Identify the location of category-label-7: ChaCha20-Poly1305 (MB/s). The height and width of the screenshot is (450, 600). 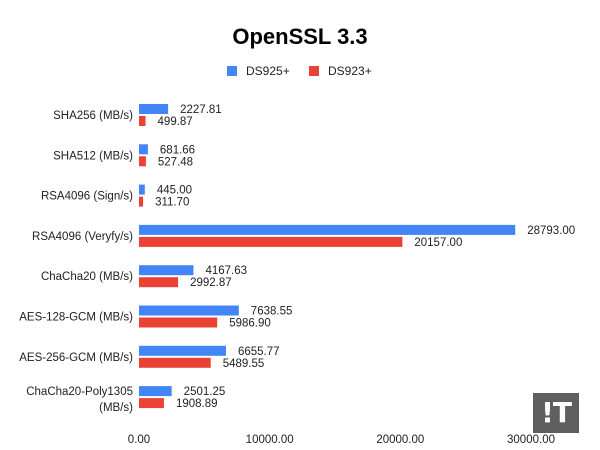
(79, 400).